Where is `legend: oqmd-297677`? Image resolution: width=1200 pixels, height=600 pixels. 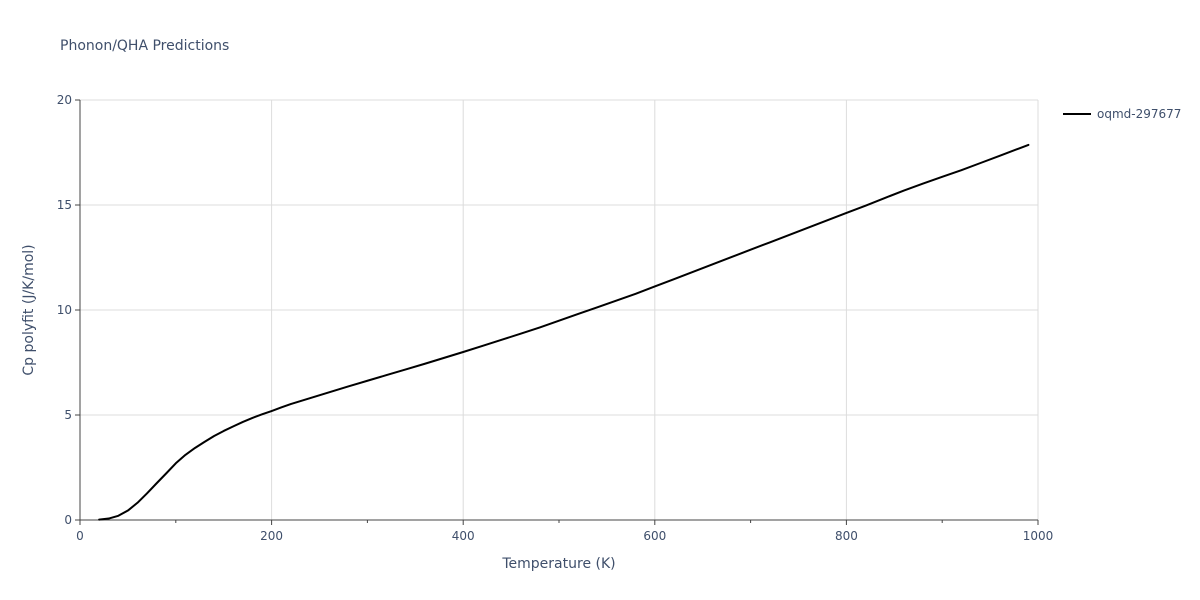
legend: oqmd-297677 is located at coordinates (1122, 114).